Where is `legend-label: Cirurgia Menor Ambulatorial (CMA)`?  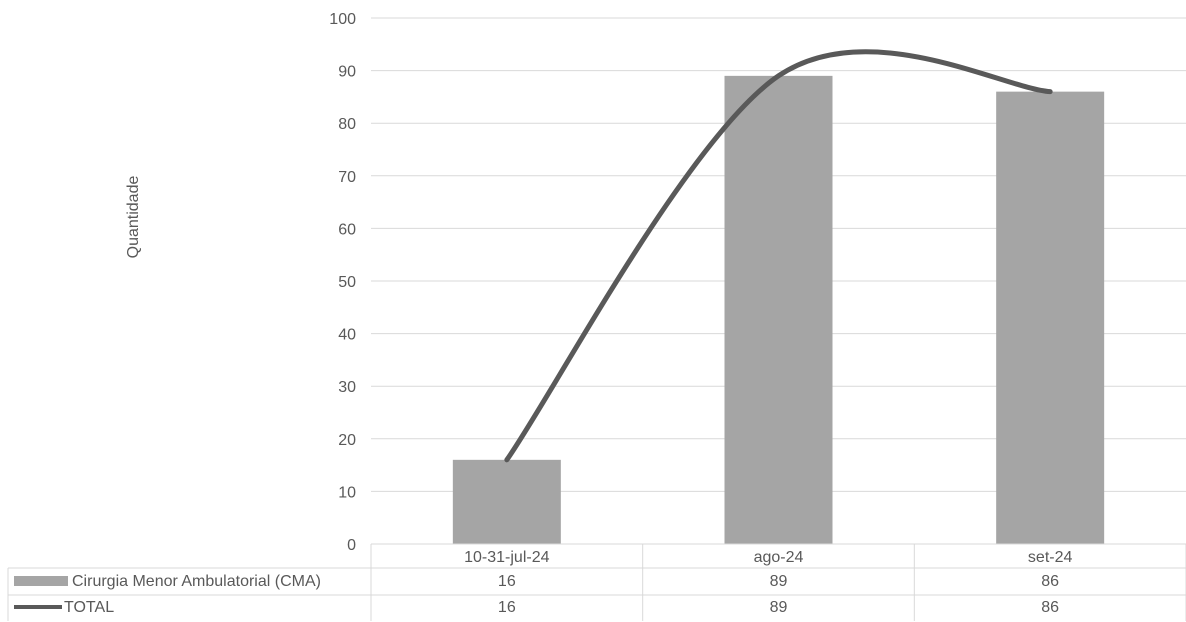 legend-label: Cirurgia Menor Ambulatorial (CMA) is located at coordinates (196, 581).